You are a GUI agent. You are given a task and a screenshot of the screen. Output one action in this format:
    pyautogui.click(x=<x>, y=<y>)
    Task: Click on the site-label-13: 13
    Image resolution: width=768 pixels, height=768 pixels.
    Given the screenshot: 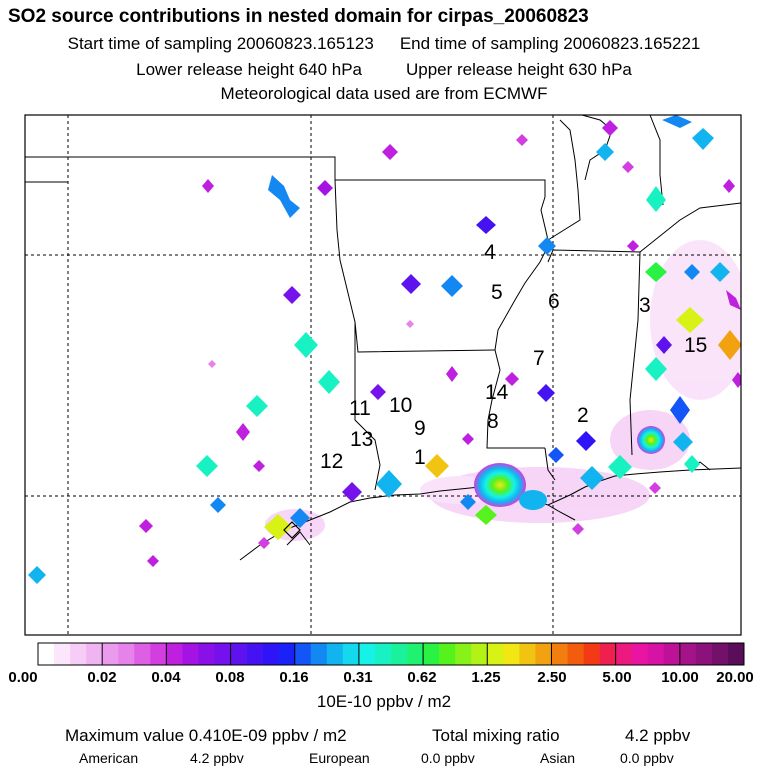 What is the action you would take?
    pyautogui.click(x=362, y=439)
    